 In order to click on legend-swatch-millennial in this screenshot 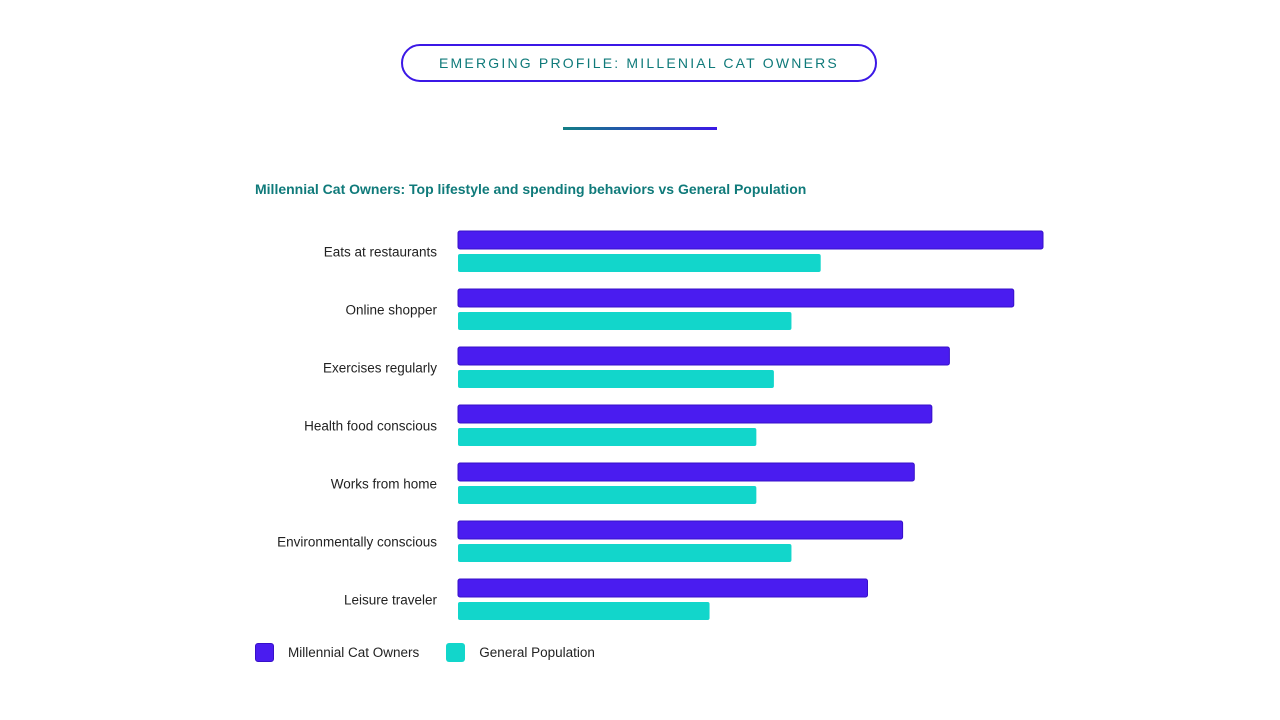, I will do `click(264, 652)`.